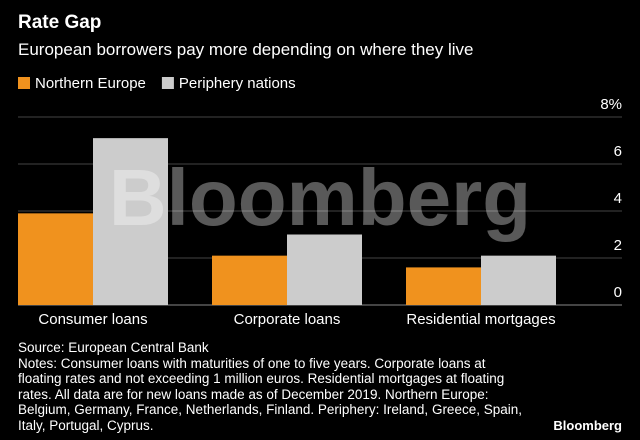  I want to click on y-tick-label: 6, so click(618, 151).